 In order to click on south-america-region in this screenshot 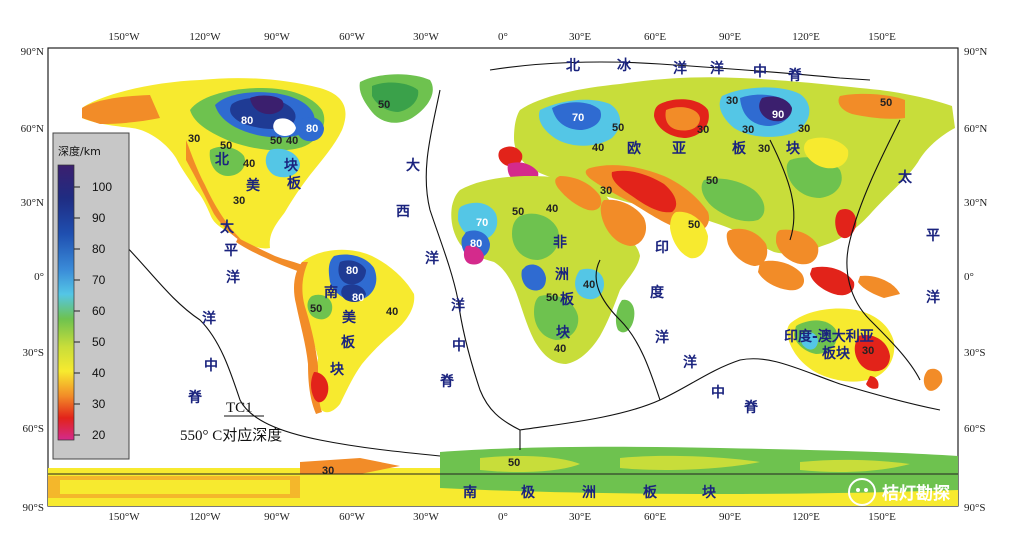, I will do `click(354, 331)`.